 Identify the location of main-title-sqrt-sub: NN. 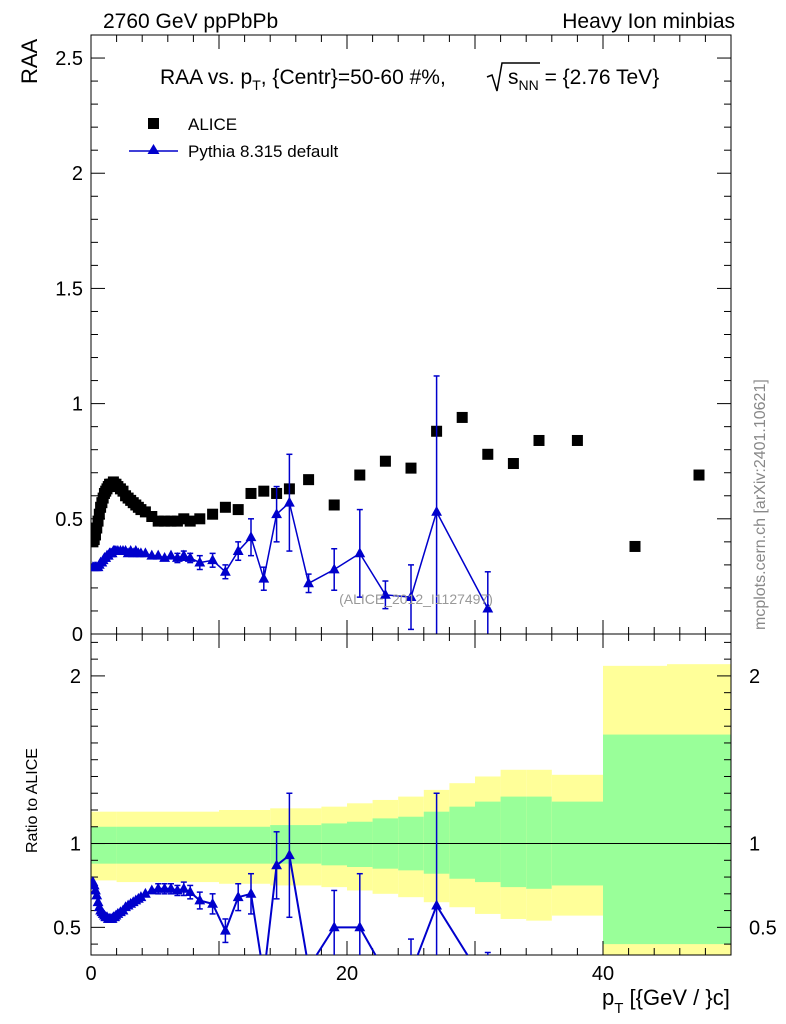
(529, 85).